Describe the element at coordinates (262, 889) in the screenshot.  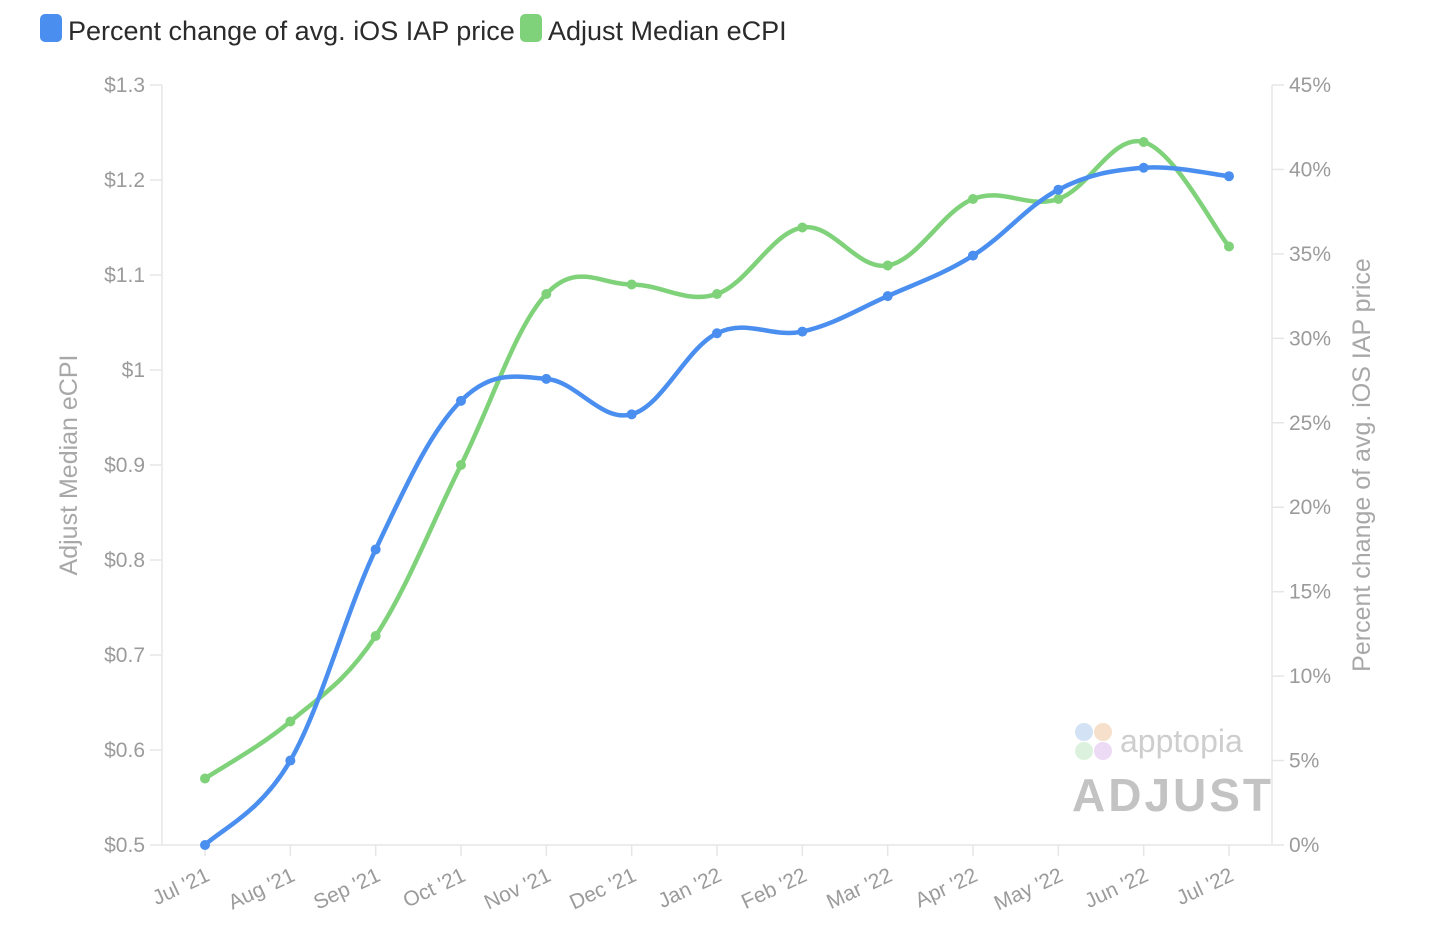
I see `x-tick-label: Aug '21` at that location.